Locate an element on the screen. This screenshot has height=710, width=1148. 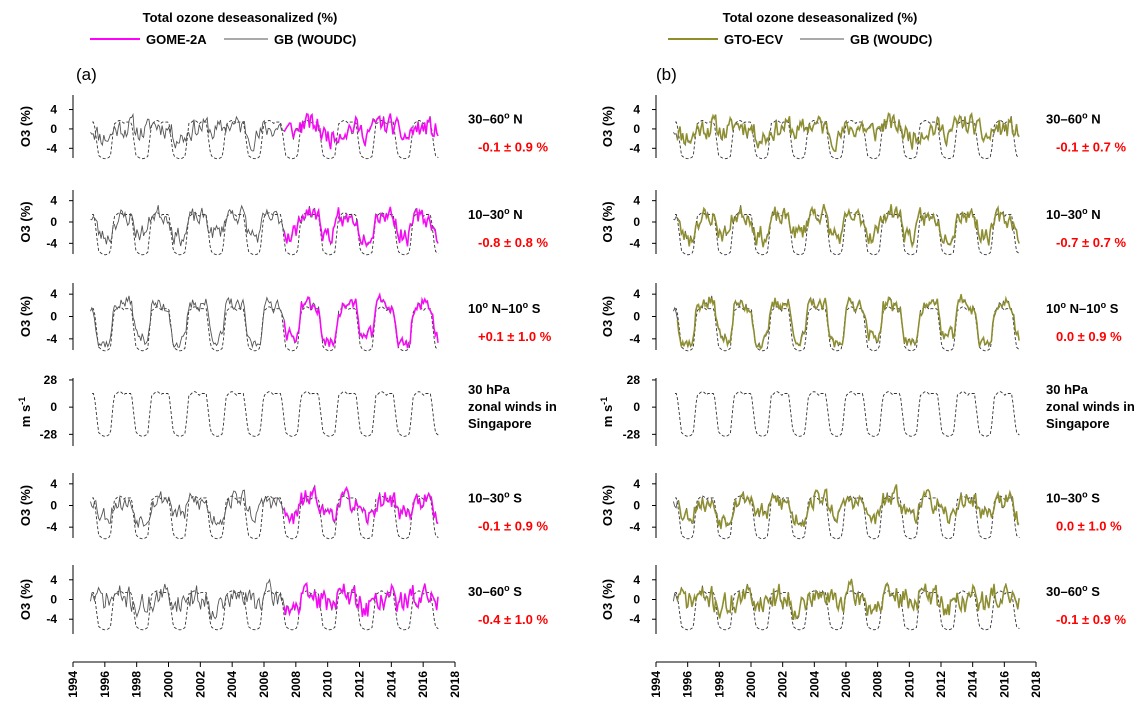
region-label: 10–30o N is located at coordinates (1073, 214).